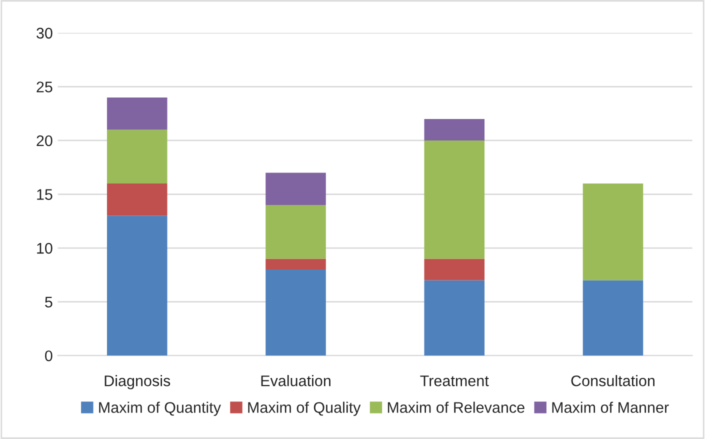 Image resolution: width=705 pixels, height=439 pixels. I want to click on y-tick-label: 20, so click(44, 140).